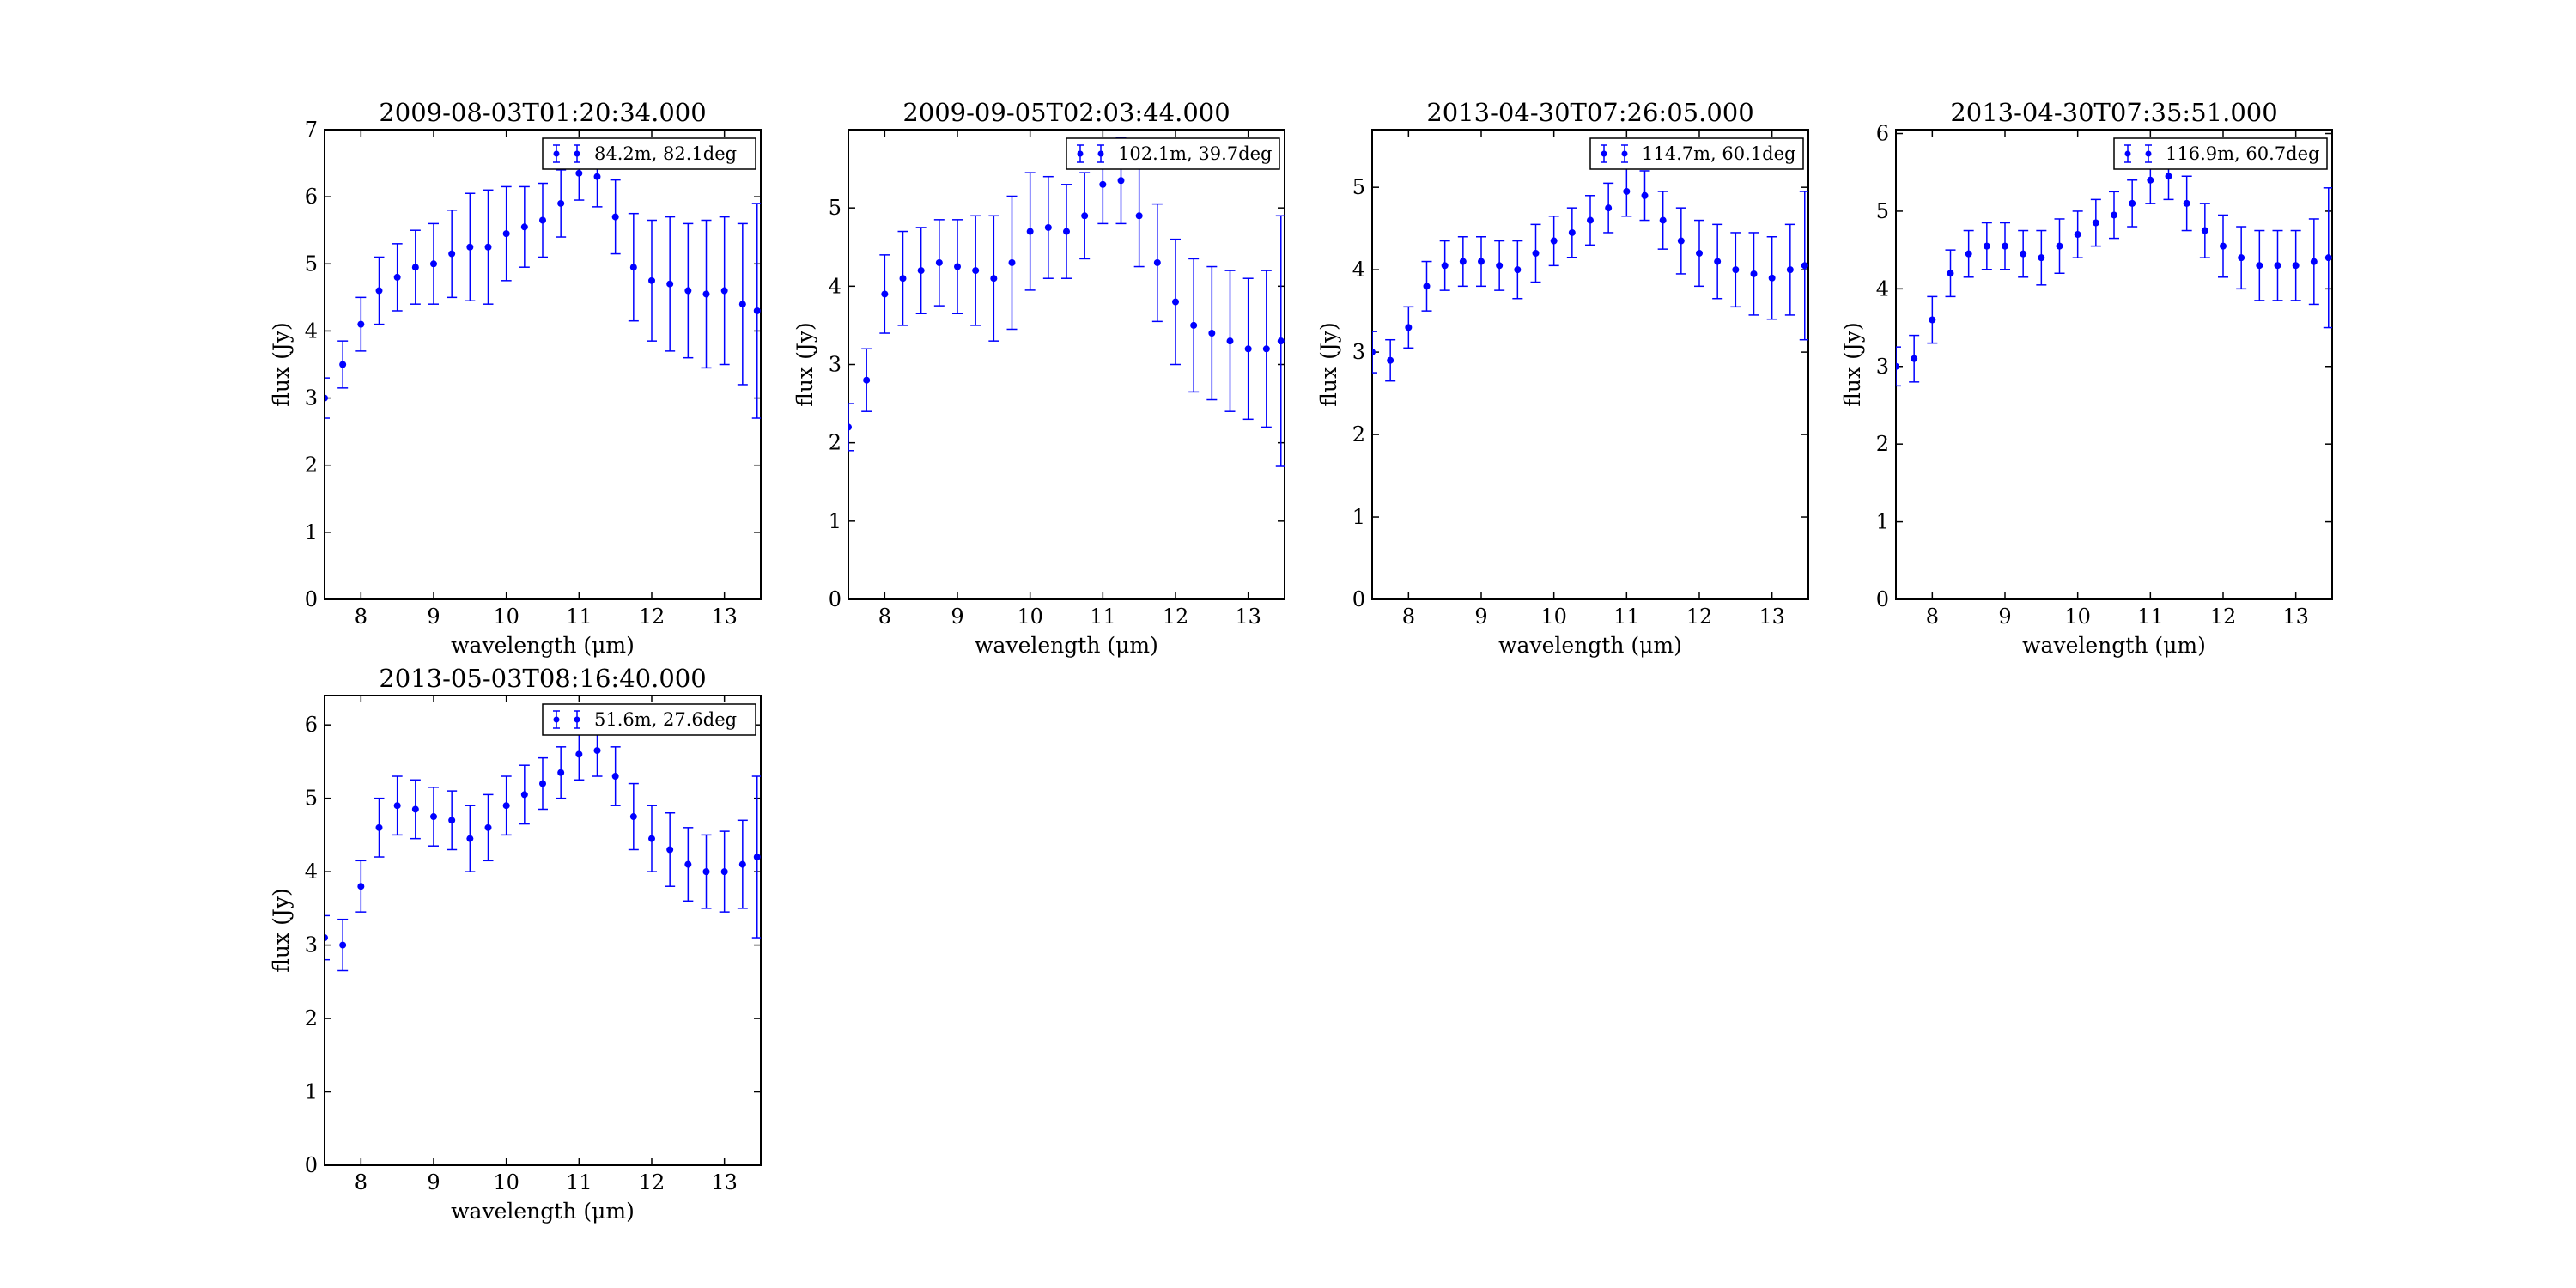 The image size is (2576, 1288). I want to click on chart-1-xtick-label: 8, so click(885, 617).